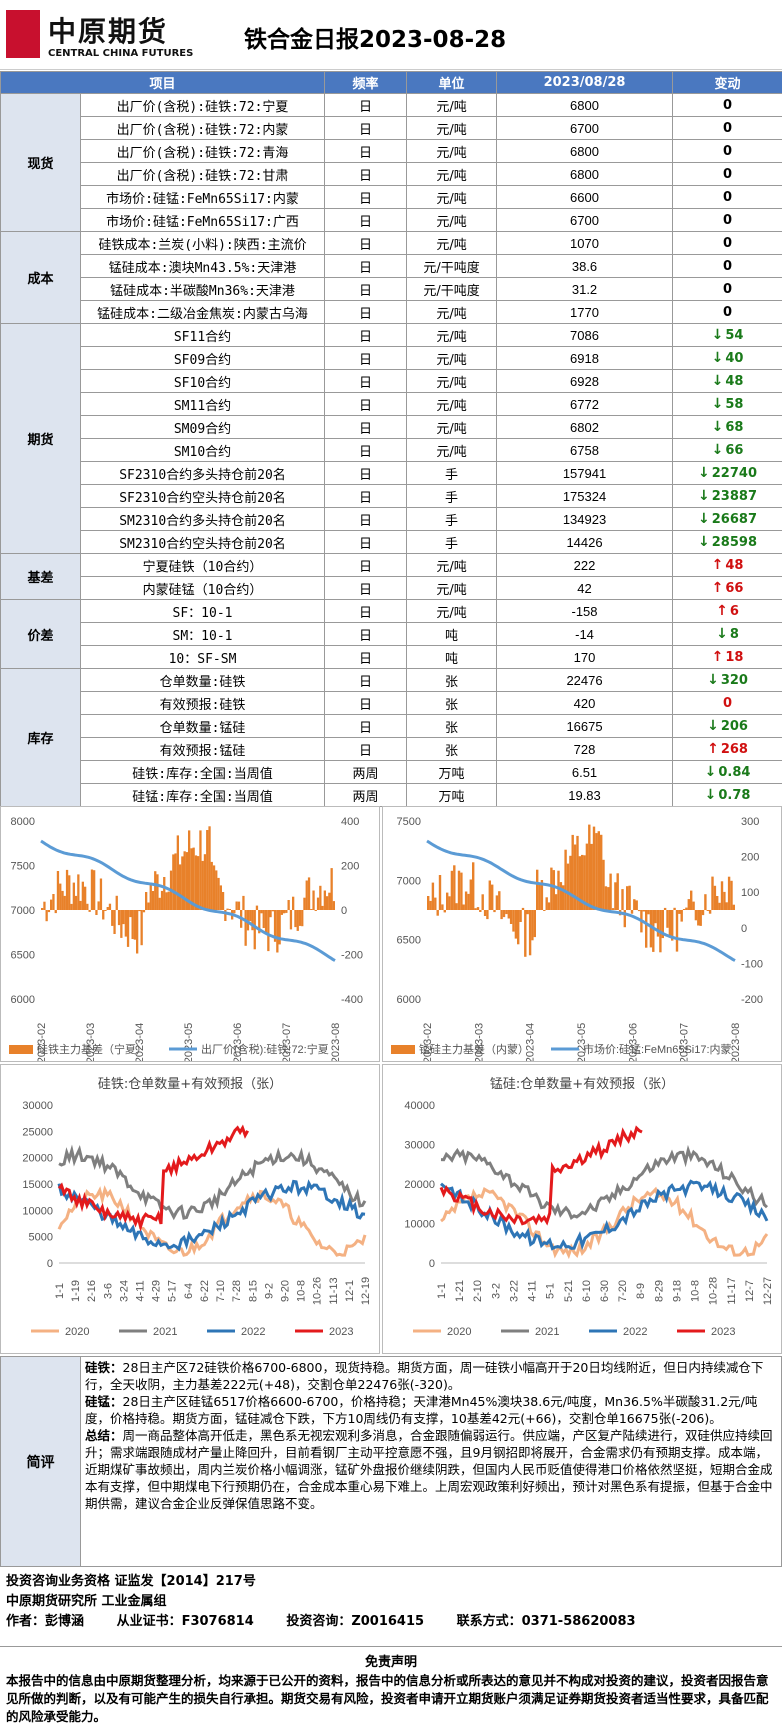  Describe the element at coordinates (40, 737) in the screenshot. I see `table-category: 库存` at that location.